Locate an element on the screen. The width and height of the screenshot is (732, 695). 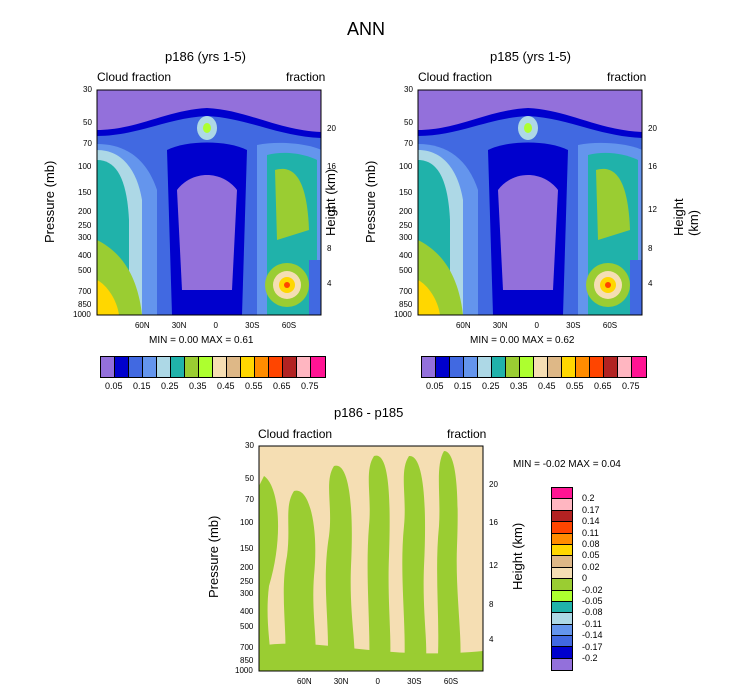
colorbar-label: 0.08 is located at coordinates (591, 544).